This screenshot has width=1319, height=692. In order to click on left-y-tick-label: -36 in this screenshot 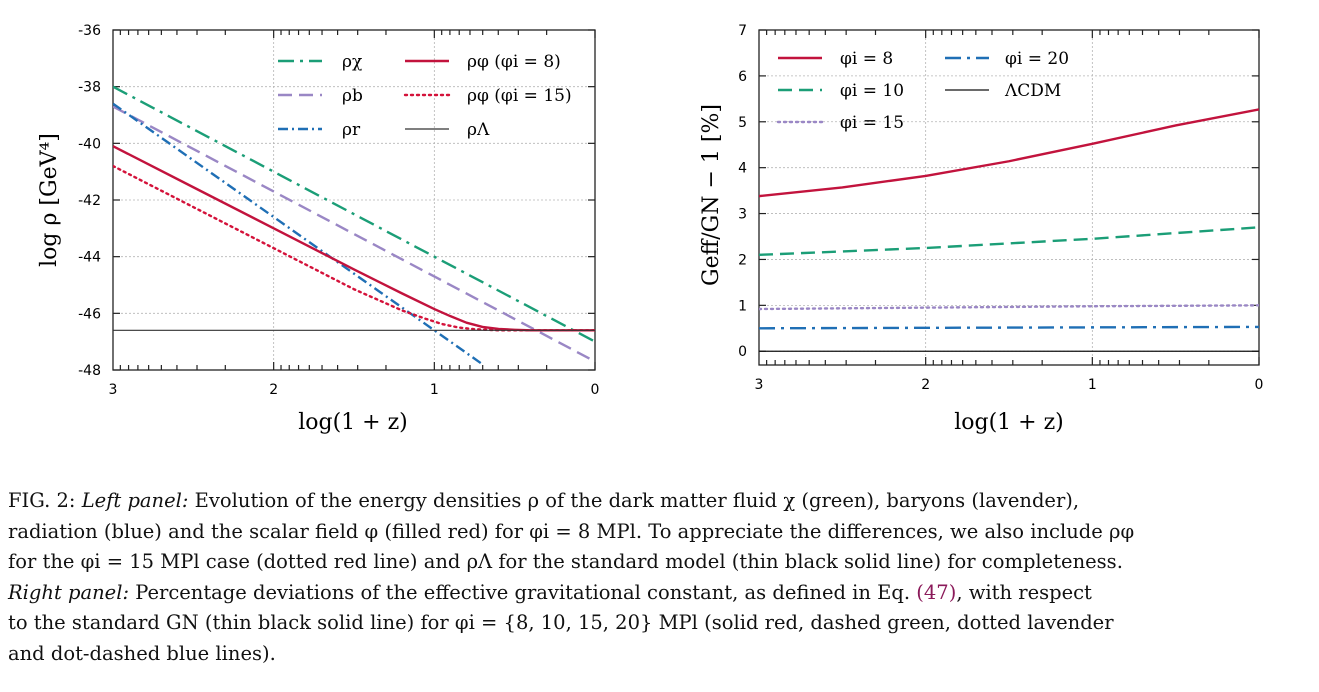, I will do `click(89, 31)`.